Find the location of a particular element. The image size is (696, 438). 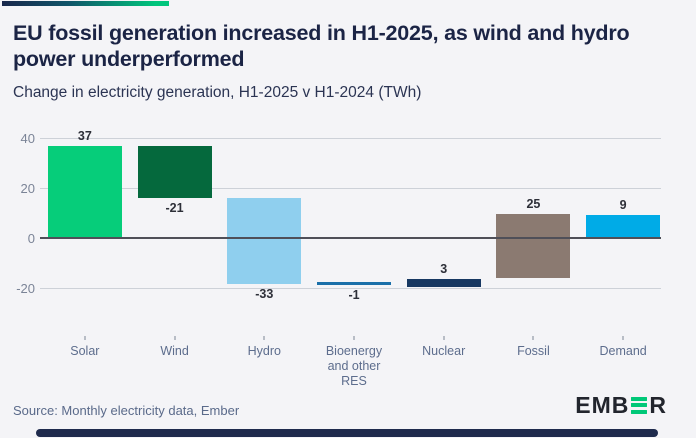

y-axis-tick-label: 40 is located at coordinates (27, 138).